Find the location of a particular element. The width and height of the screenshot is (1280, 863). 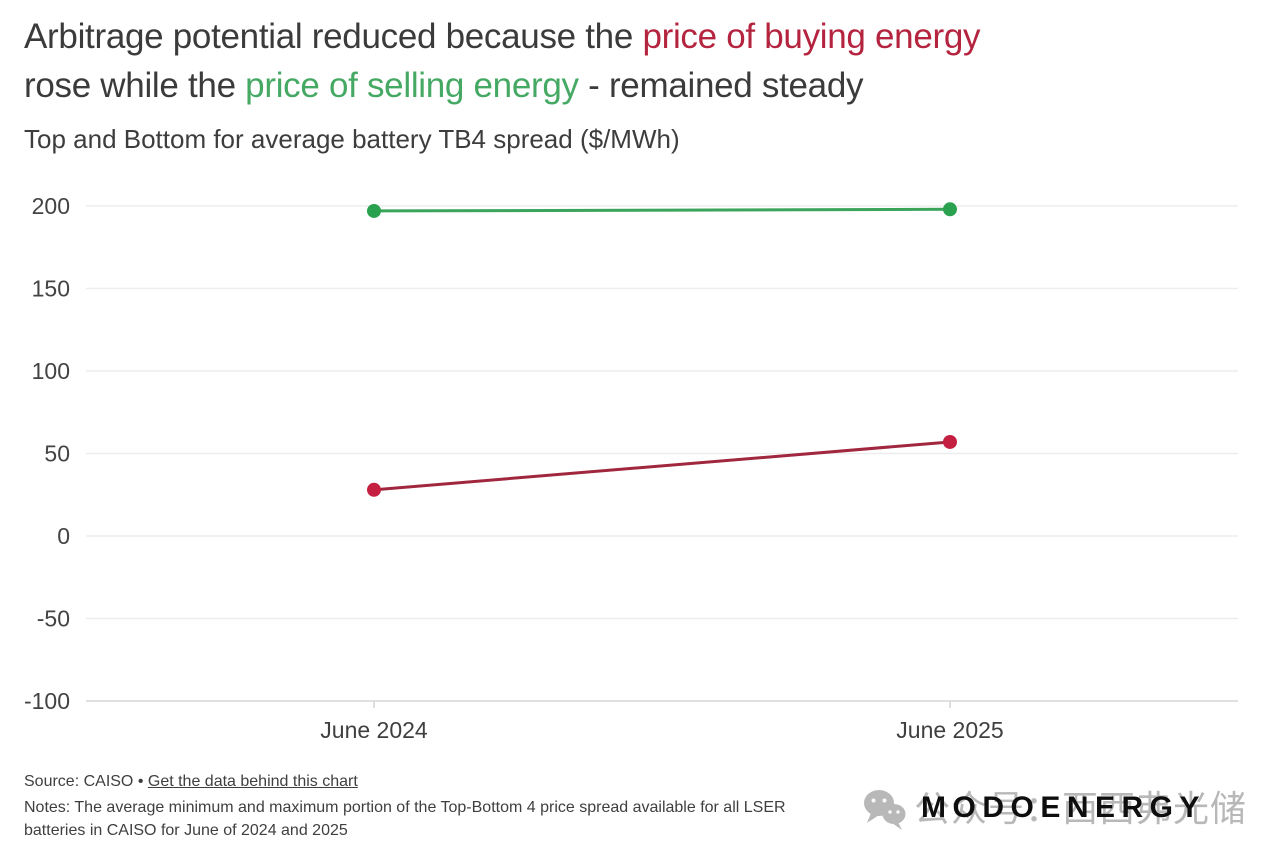

title-segment: - remained steady is located at coordinates (721, 85).